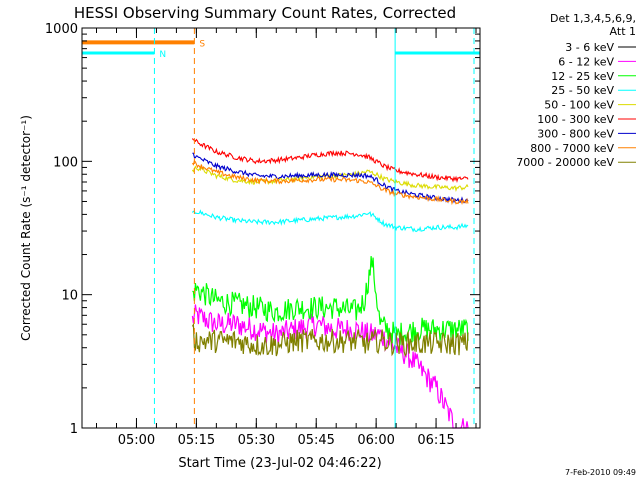 The image size is (640, 480). What do you see at coordinates (162, 55) in the screenshot?
I see `night-flag-label: N` at bounding box center [162, 55].